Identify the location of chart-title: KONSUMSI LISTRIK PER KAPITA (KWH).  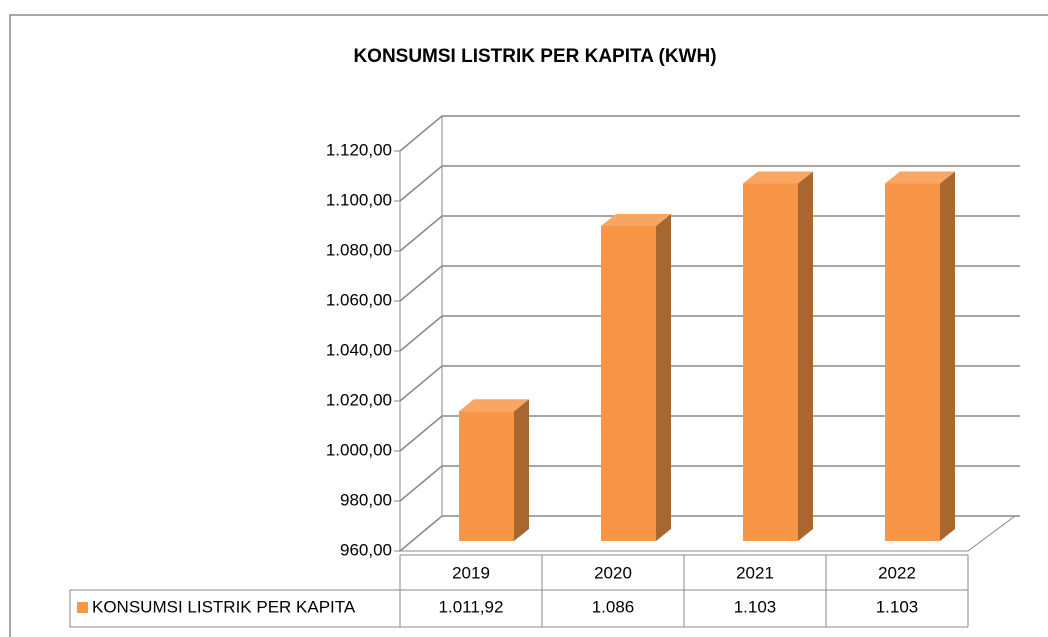
(534, 56).